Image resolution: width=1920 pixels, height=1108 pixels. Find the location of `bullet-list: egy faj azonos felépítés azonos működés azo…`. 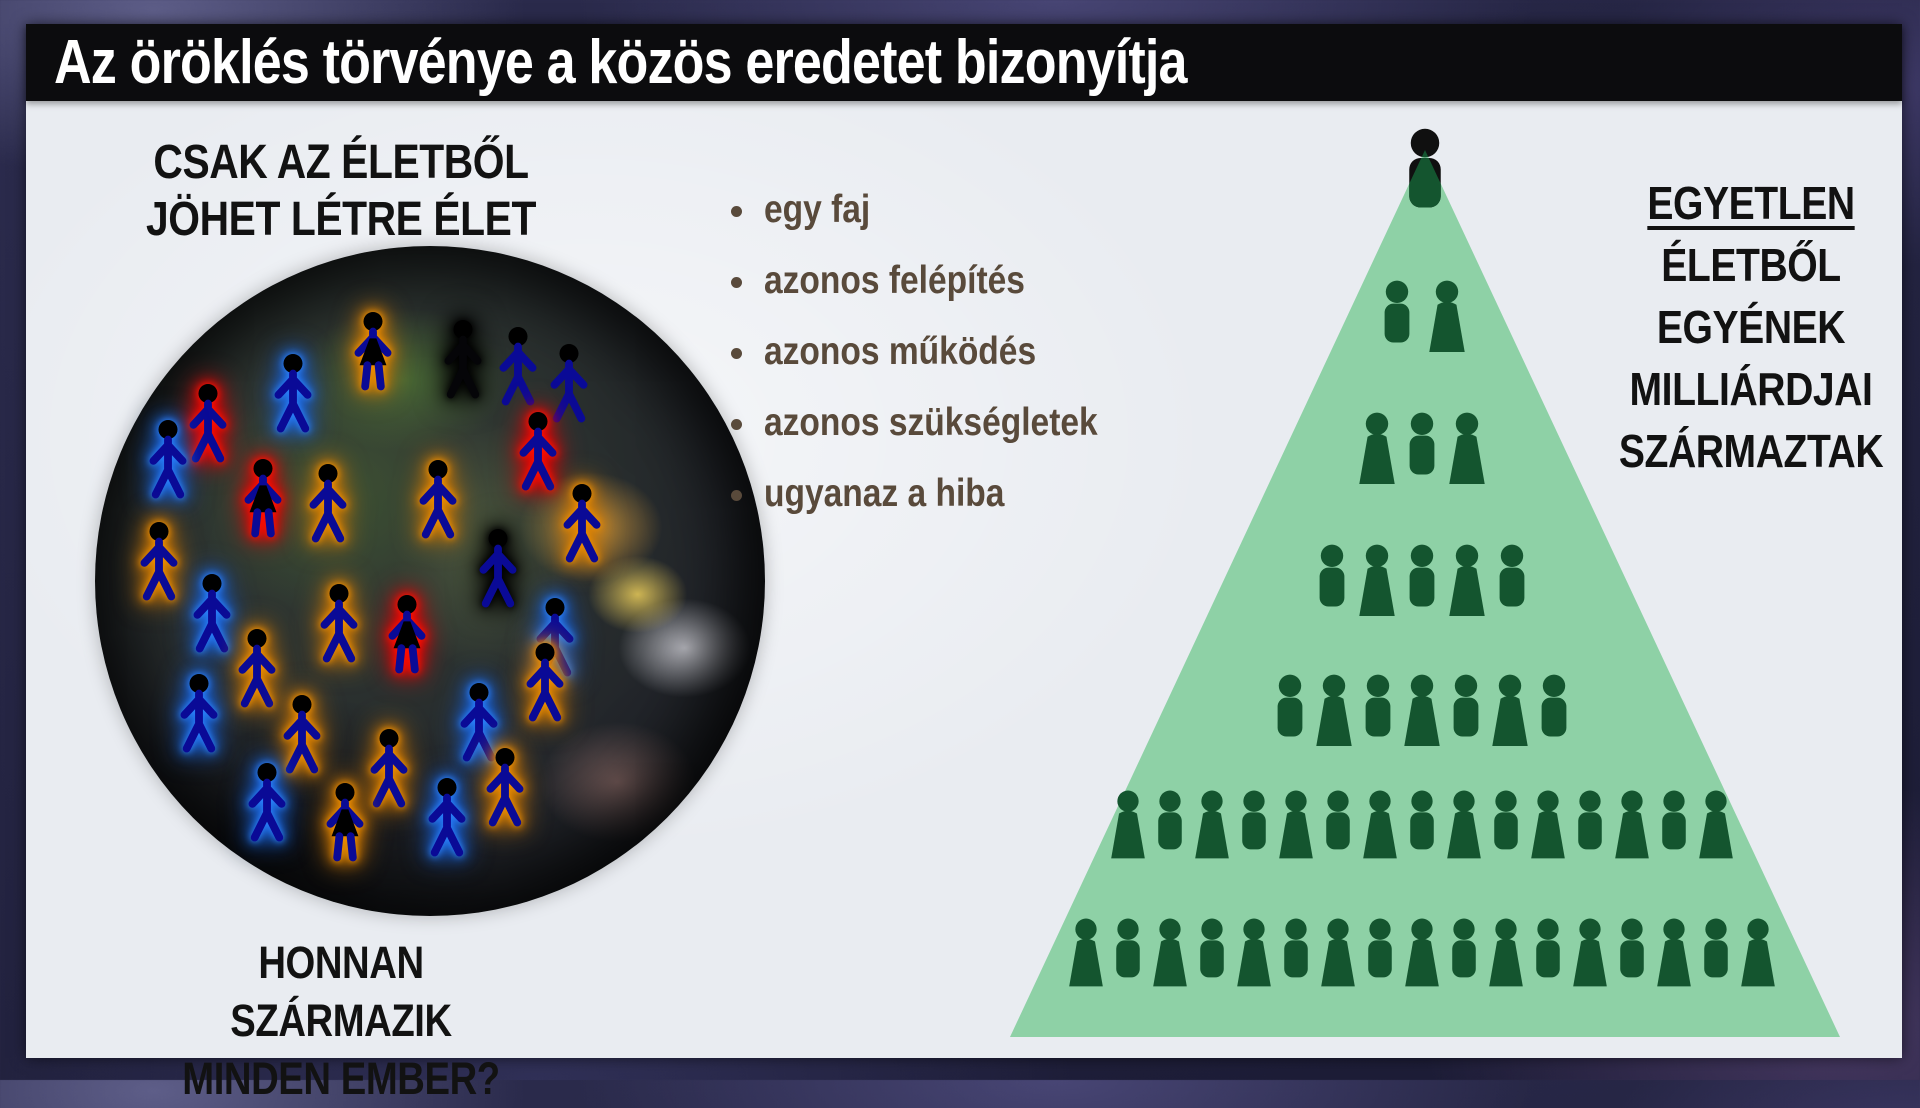

bullet-list: egy faj azonos felépítés azonos működés azo… is located at coordinates (941, 351).